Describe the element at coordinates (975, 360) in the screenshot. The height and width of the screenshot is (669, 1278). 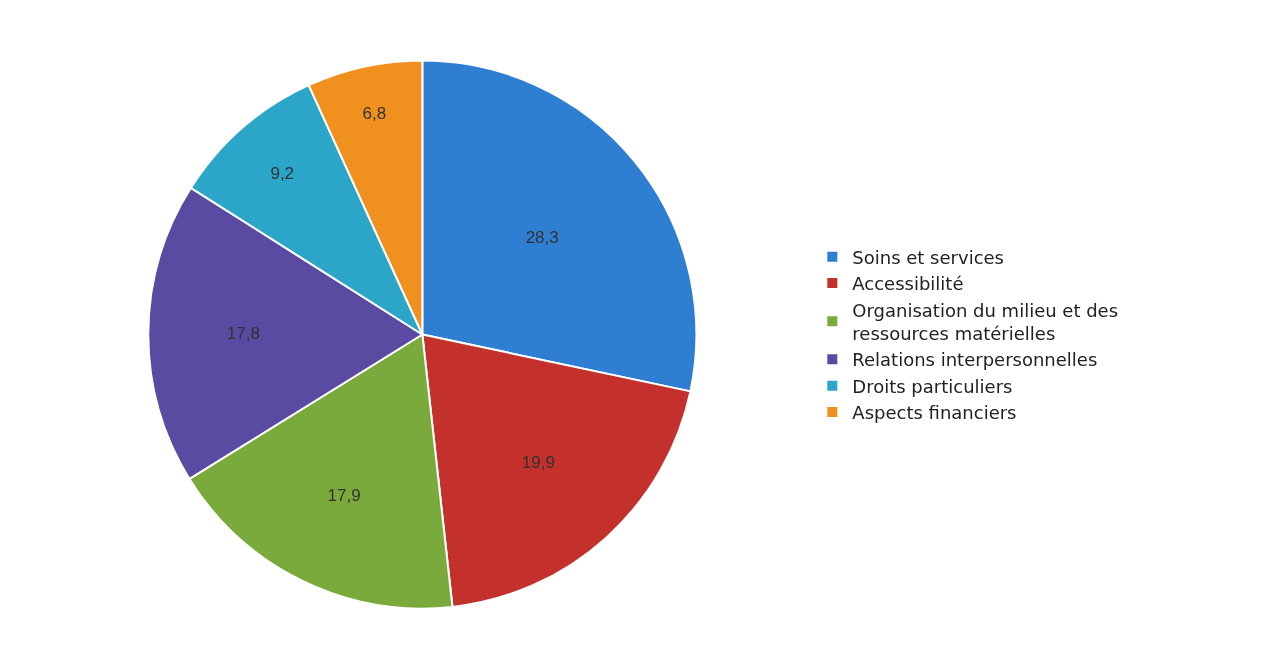
I see `legend-label: Relations interpersonnelles` at that location.